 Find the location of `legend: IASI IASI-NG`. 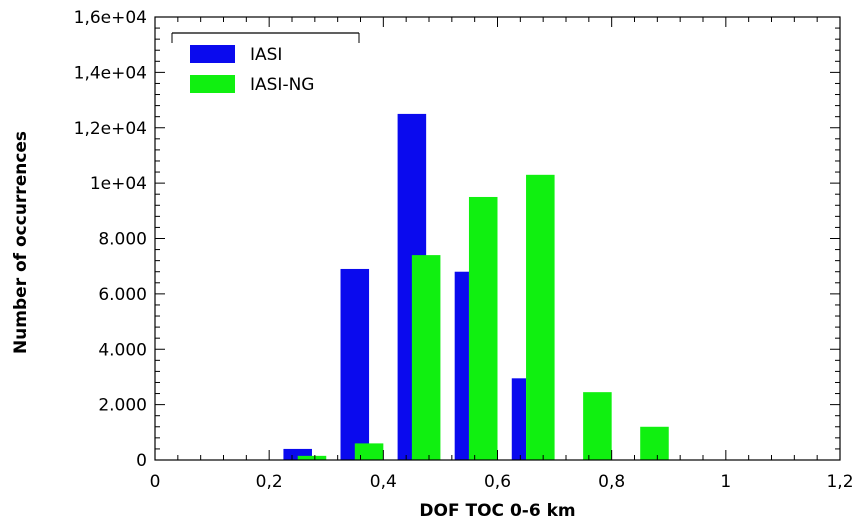

legend: IASI IASI-NG is located at coordinates (265, 63).